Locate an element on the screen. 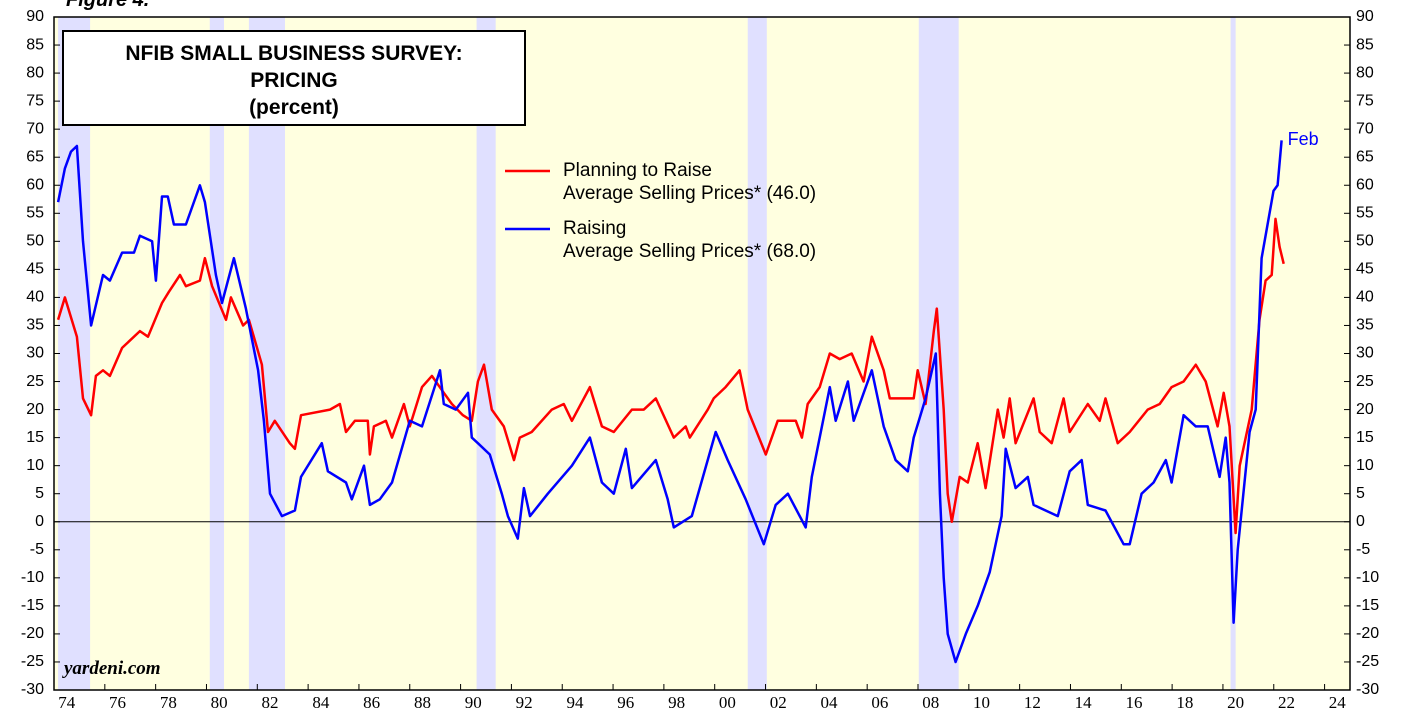 The height and width of the screenshot is (721, 1419). y2-tick-label: 85 is located at coordinates (1365, 44).